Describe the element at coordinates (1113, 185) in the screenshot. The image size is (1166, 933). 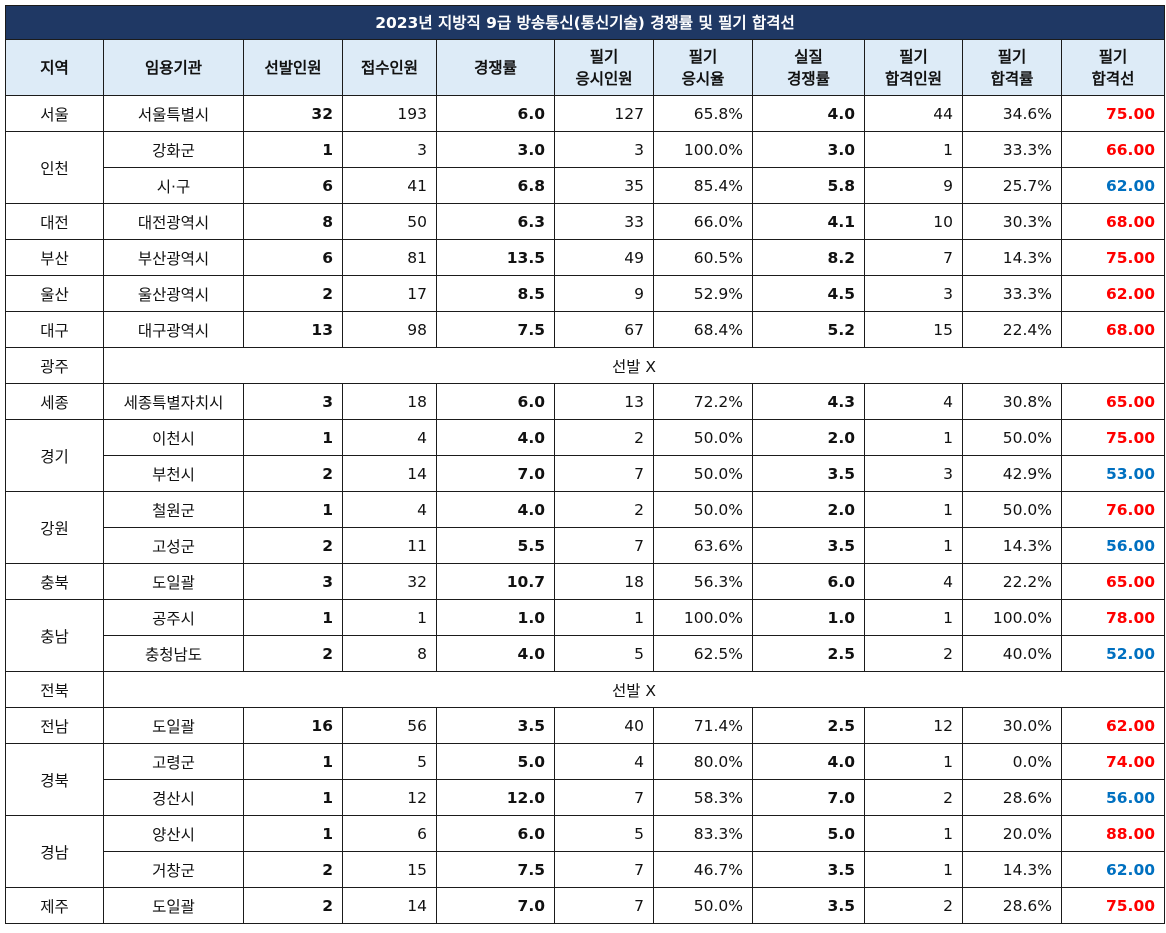
I see `cutoff-cell: 62.00` at that location.